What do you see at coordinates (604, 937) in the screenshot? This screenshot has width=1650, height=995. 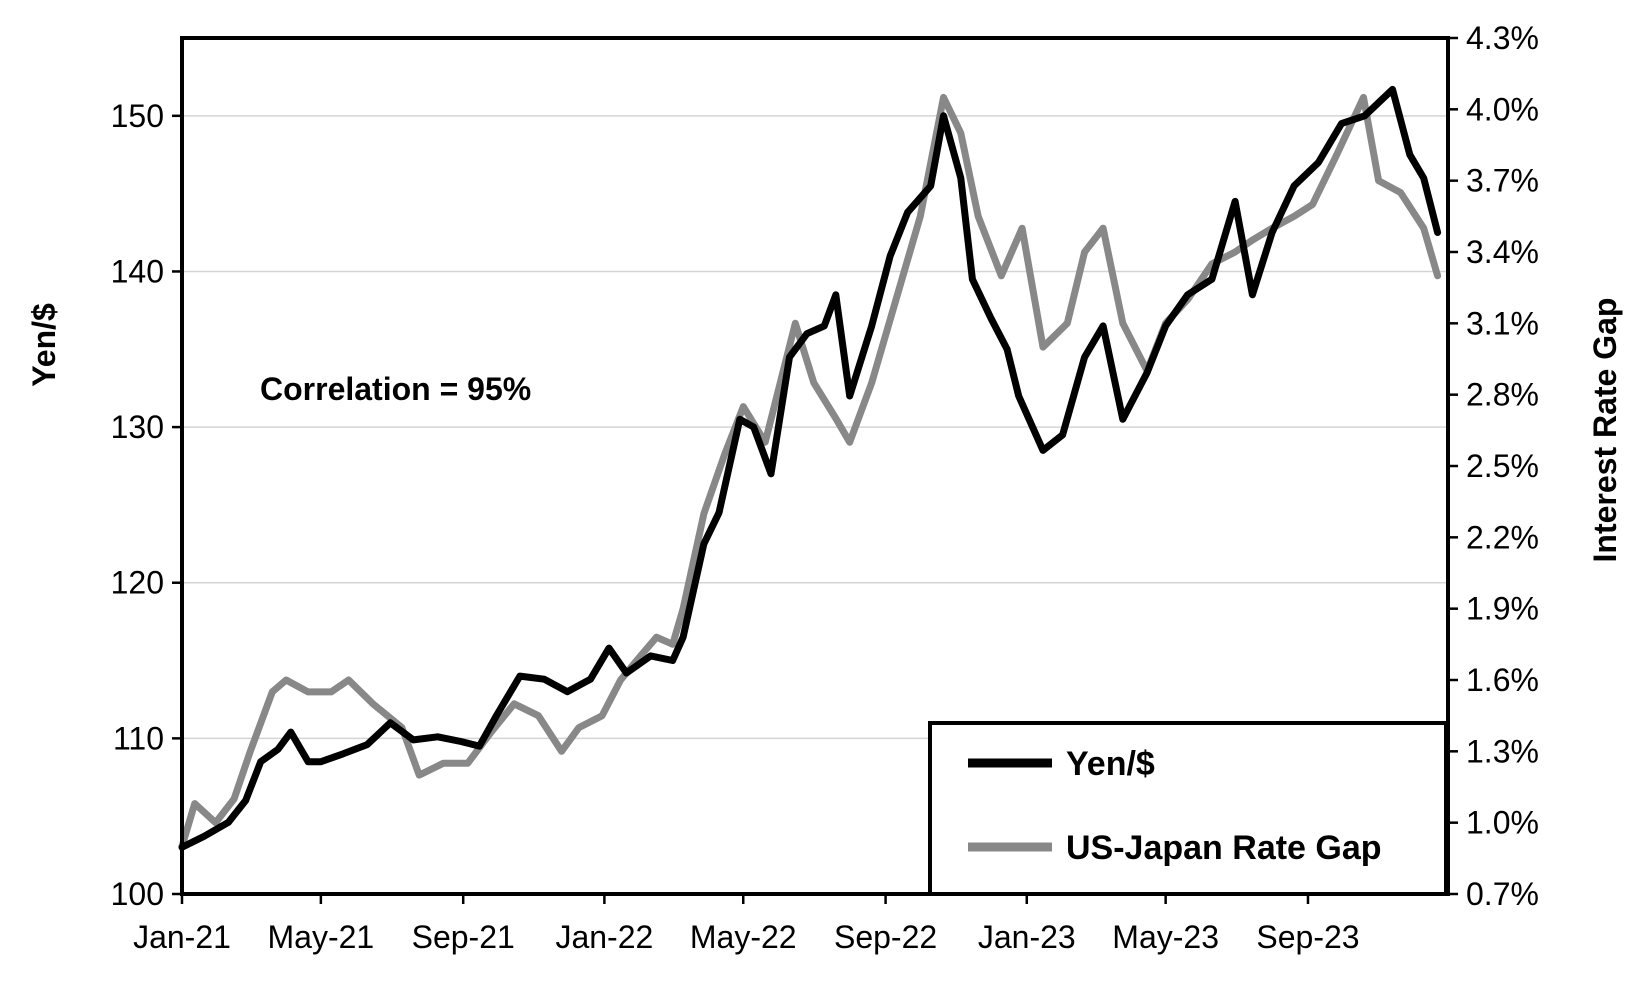 I see `x-tick-label-3: Jan-22` at bounding box center [604, 937].